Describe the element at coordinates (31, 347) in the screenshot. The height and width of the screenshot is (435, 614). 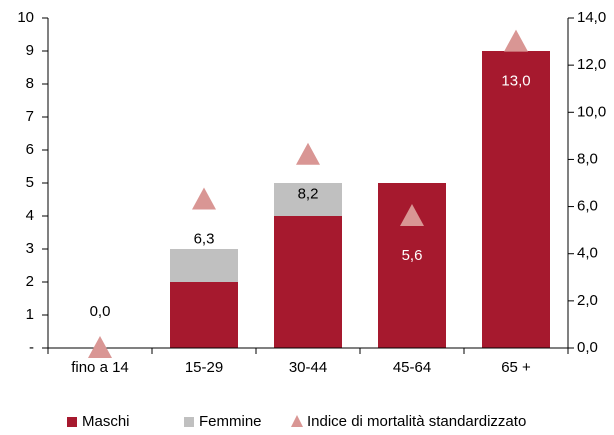
I see `y-tick-label: -` at that location.